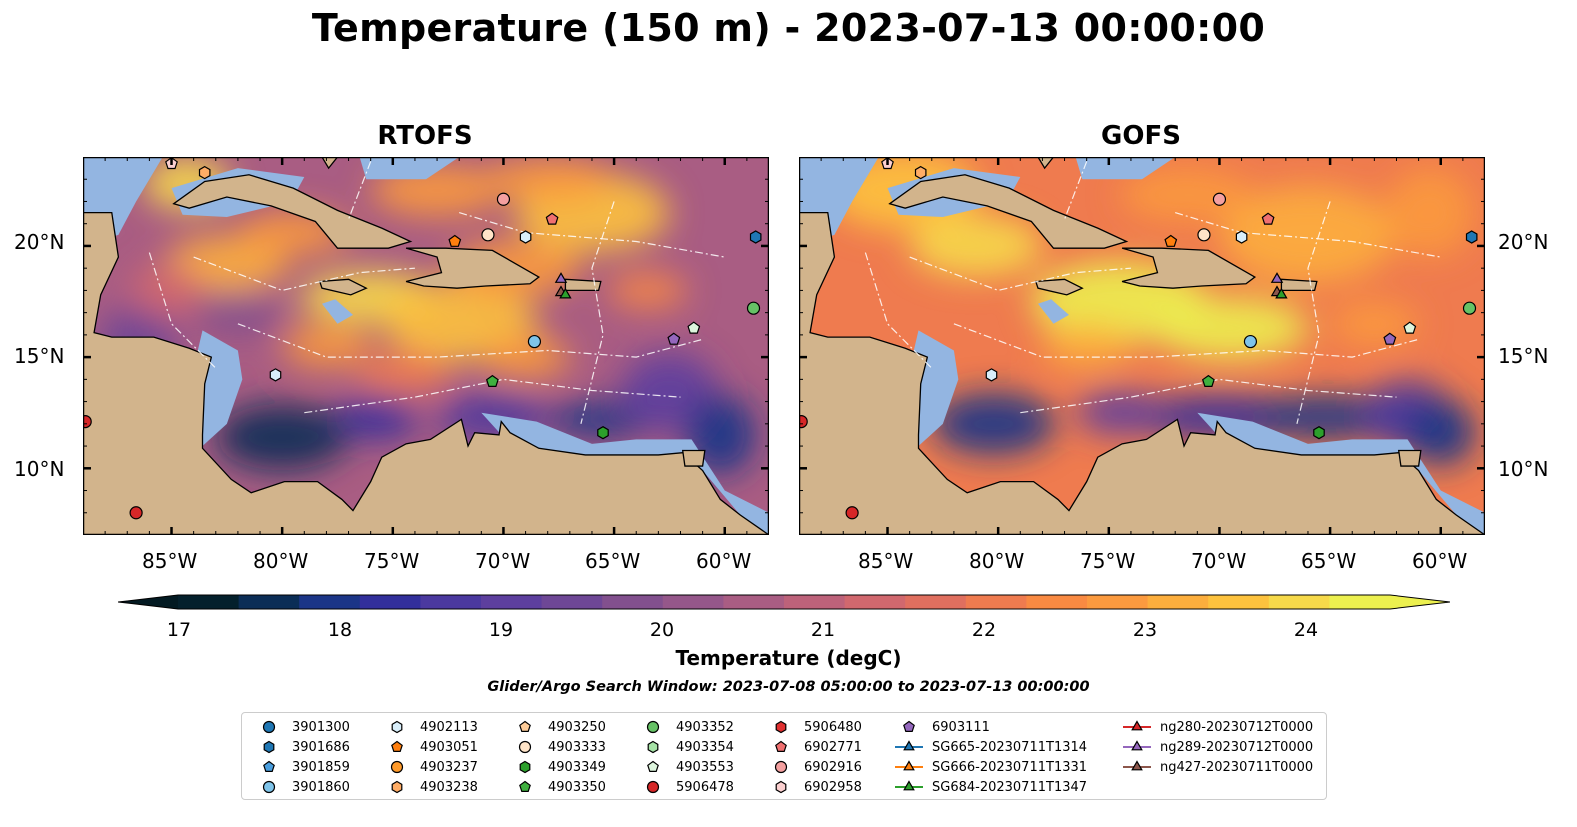  I want to click on legend-item: 3901860, so click(302, 787).